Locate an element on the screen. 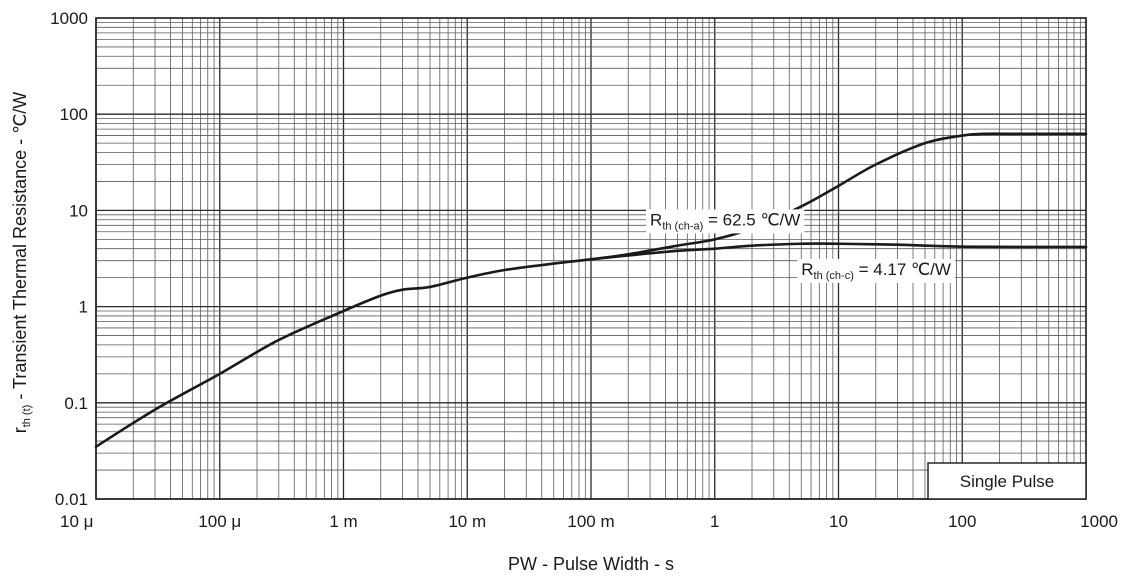 The image size is (1121, 577). annotation-ch-c-background is located at coordinates (876, 270).